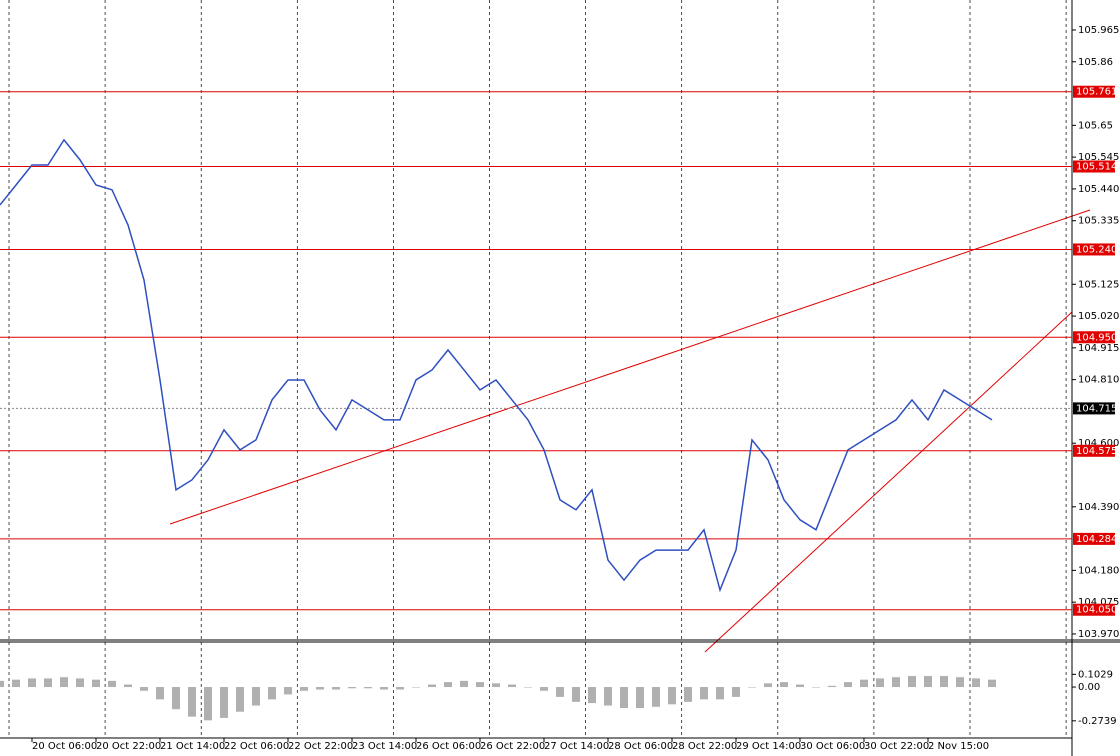  I want to click on x-tick-label: 26 Oct 06:00, so click(448, 746).